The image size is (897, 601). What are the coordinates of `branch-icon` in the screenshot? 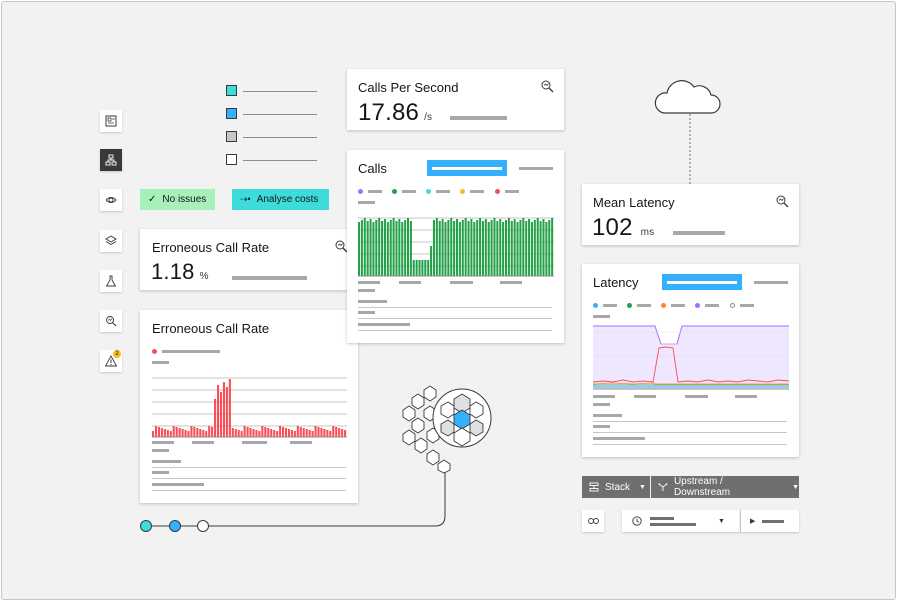 It's located at (663, 487).